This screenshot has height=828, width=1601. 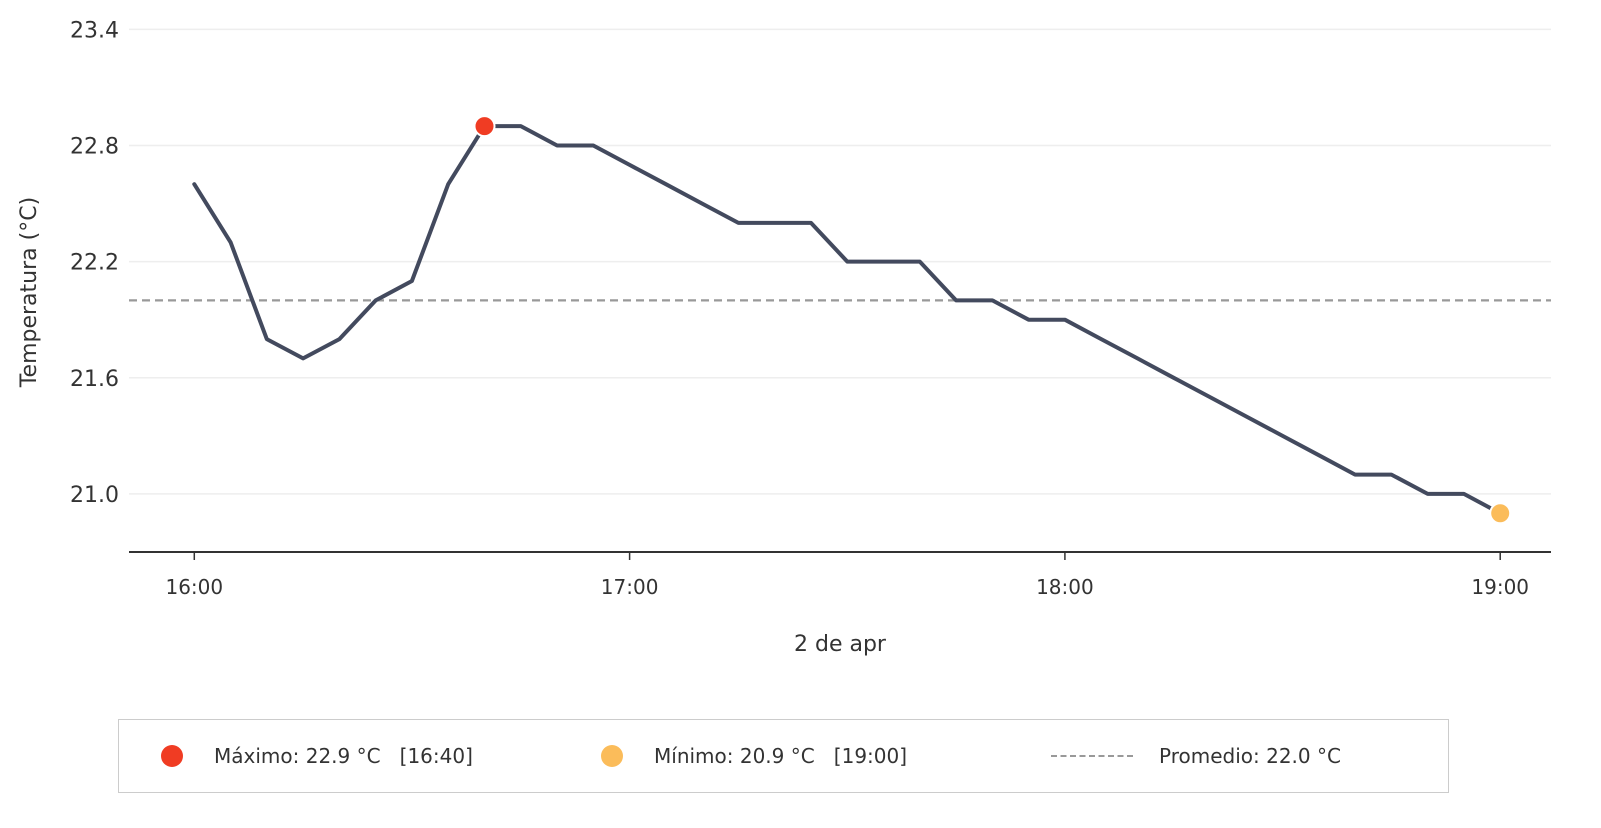 I want to click on x-tick-label: 18:00, so click(x=1065, y=587).